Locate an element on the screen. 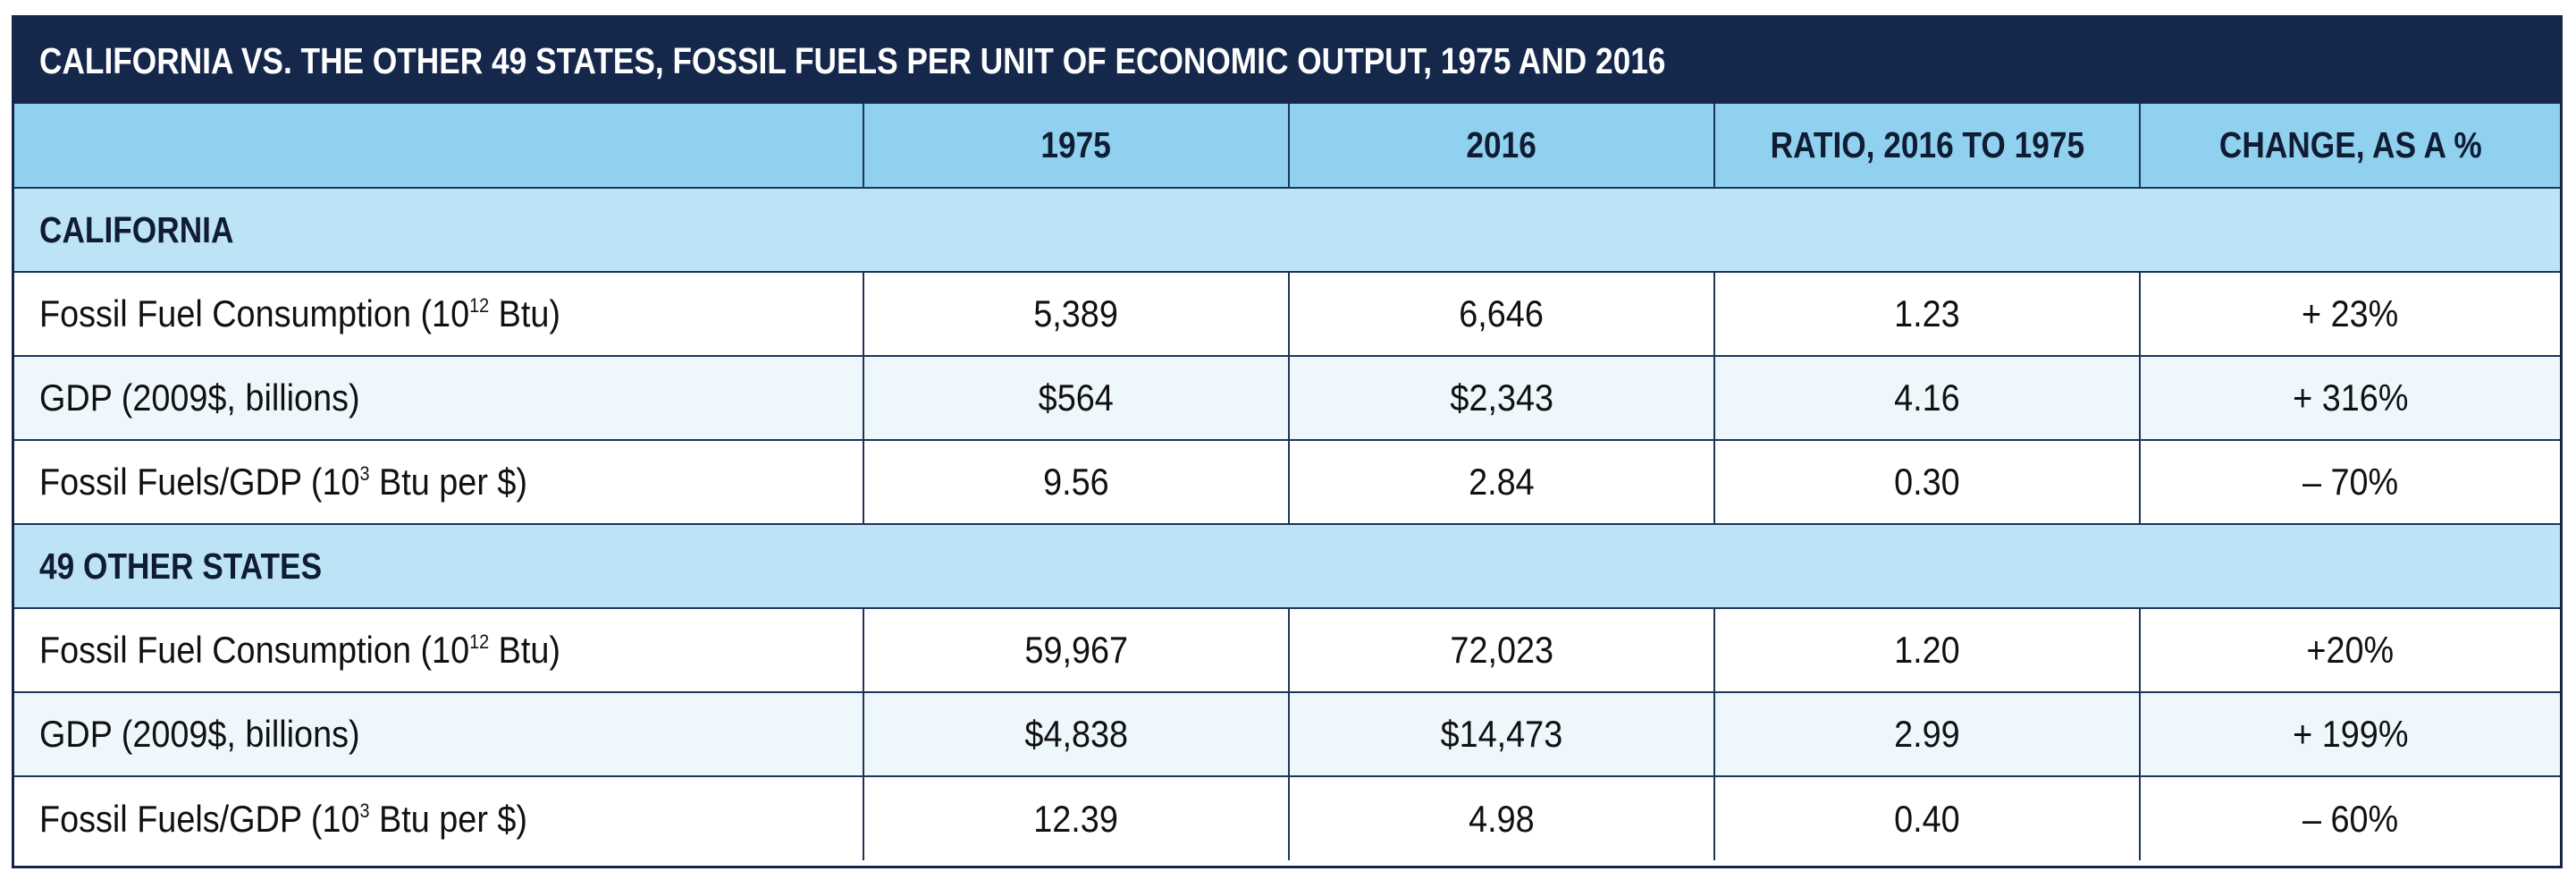  value-2016-cell: 2.84 is located at coordinates (1502, 482).